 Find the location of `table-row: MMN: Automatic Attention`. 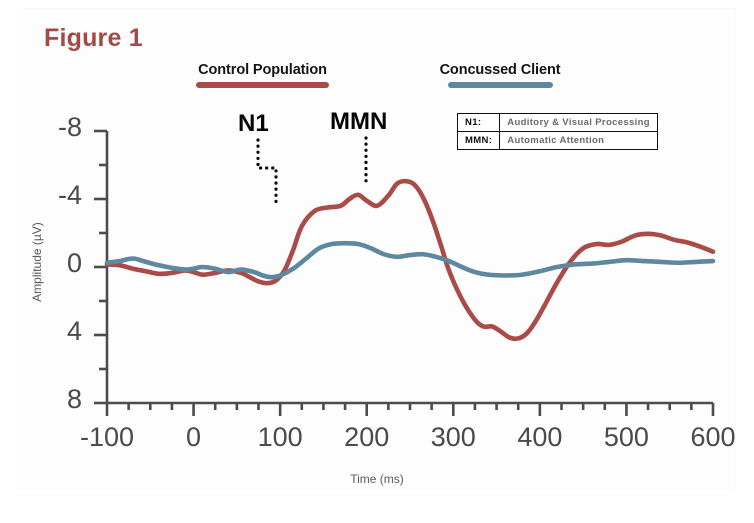

table-row: MMN: Automatic Attention is located at coordinates (557, 140).